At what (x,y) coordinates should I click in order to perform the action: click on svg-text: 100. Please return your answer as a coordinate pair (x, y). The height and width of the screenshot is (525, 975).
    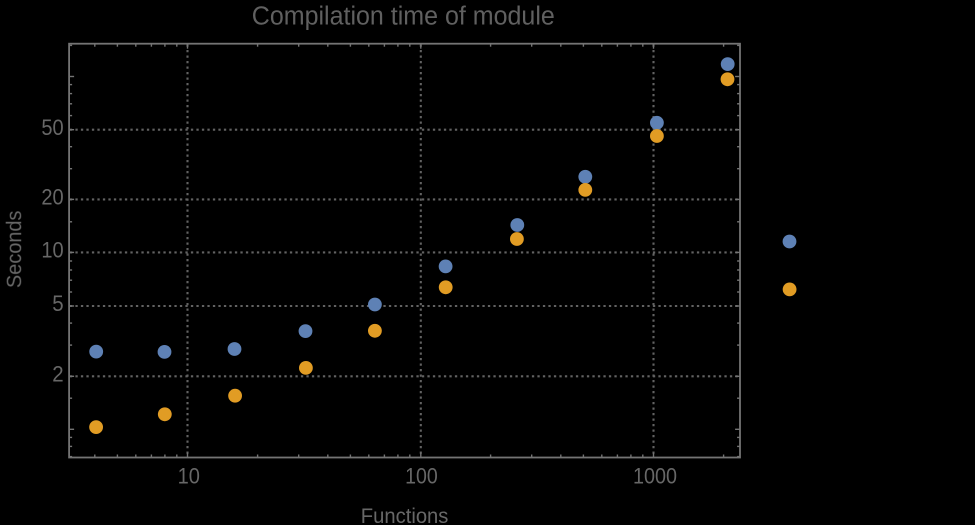
    Looking at the image, I should click on (421, 476).